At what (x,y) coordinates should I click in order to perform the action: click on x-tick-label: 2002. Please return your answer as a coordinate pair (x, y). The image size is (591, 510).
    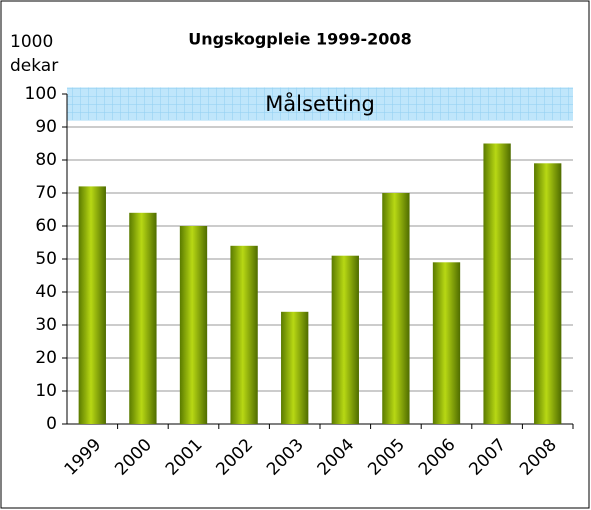
    Looking at the image, I should click on (234, 457).